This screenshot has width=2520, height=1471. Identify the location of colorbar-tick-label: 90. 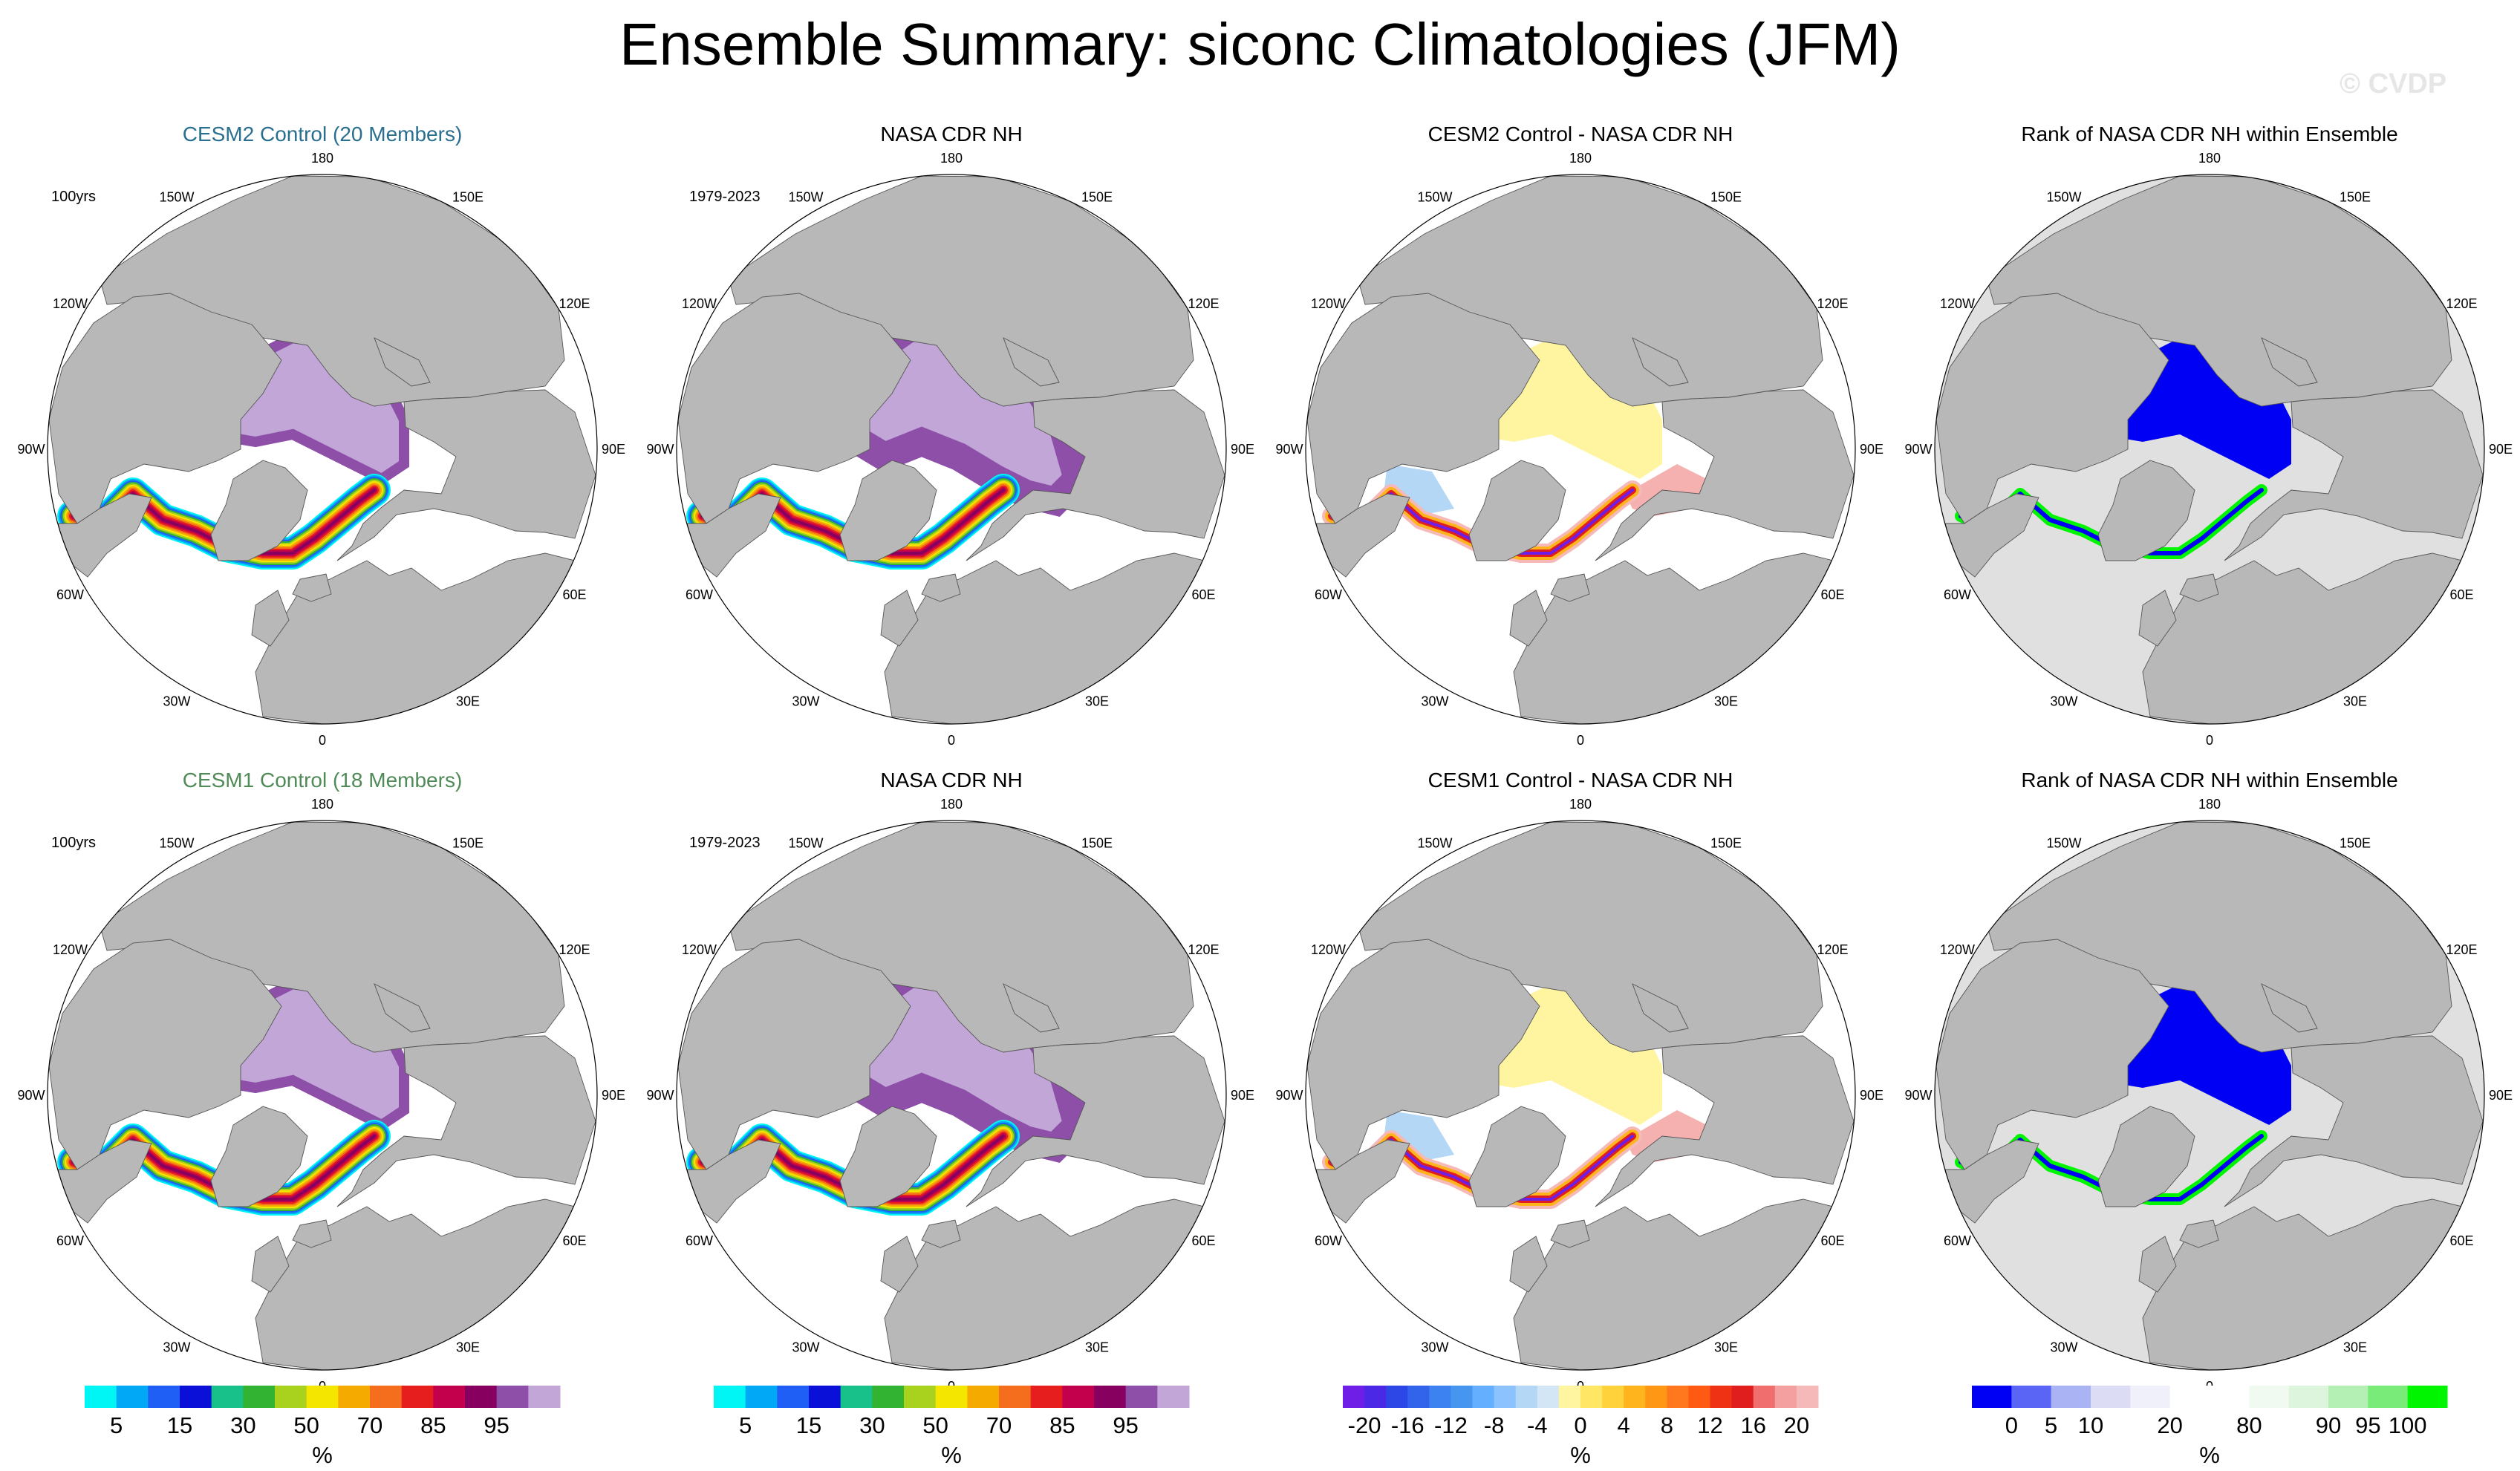
(2329, 1425).